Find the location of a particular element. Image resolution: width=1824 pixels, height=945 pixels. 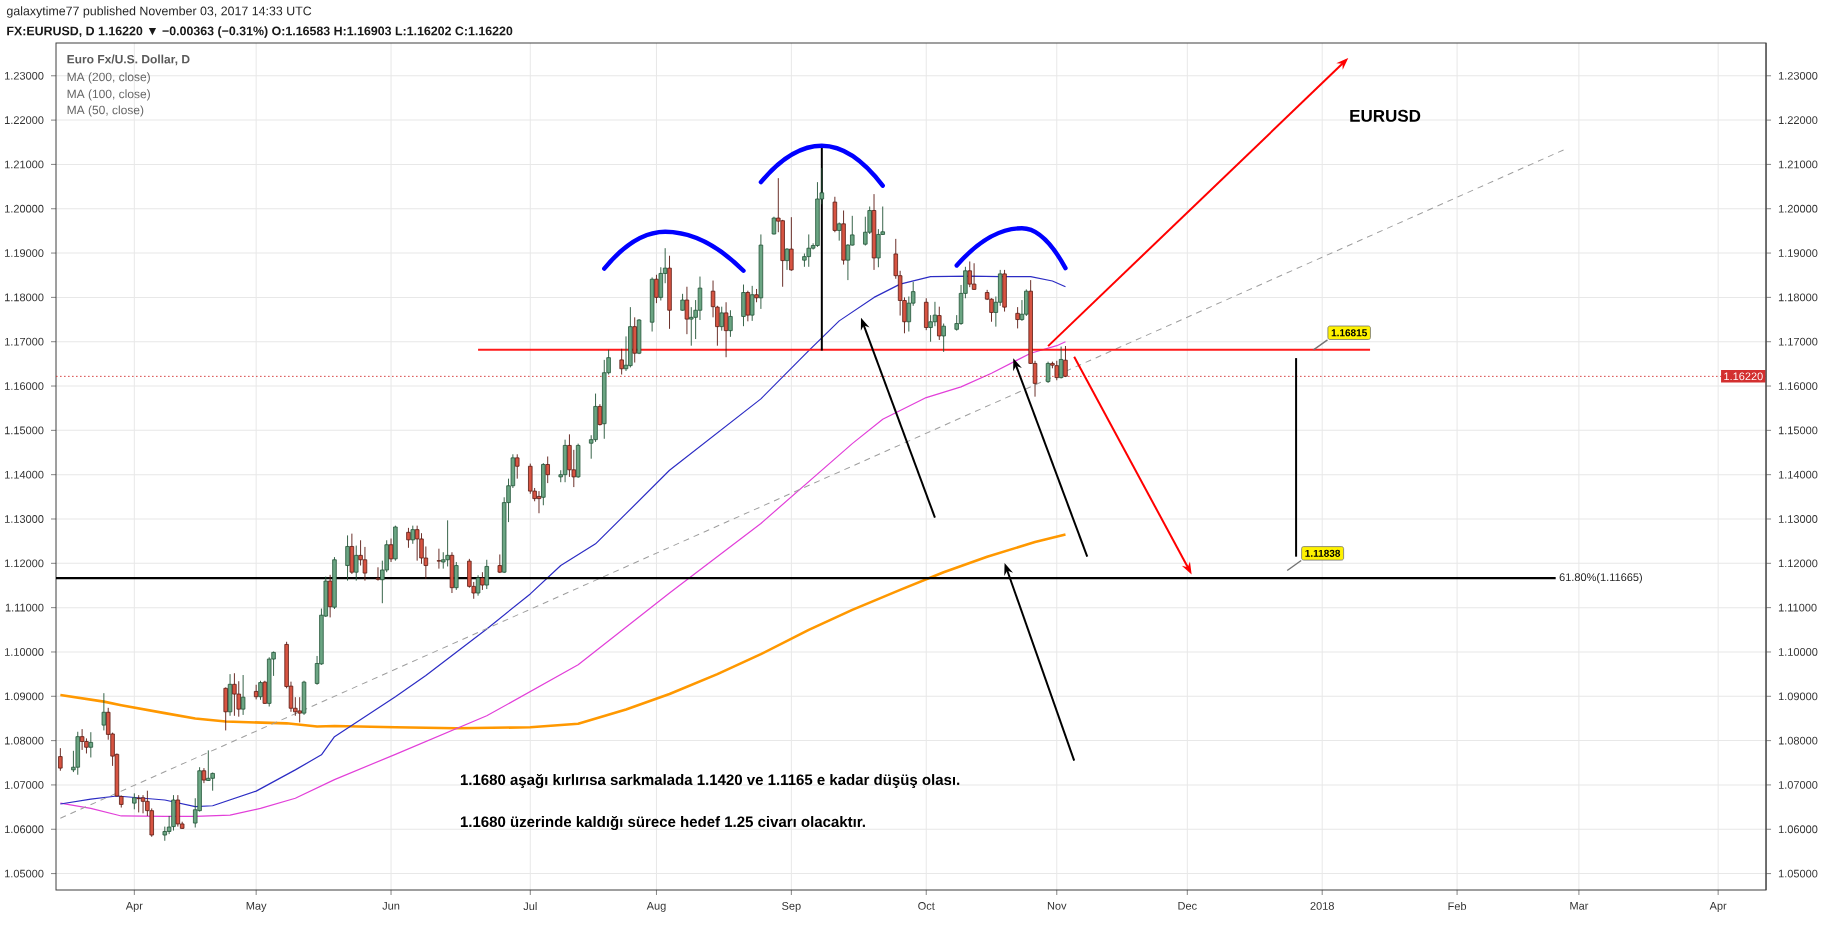

y-tick-label: 1.13000 is located at coordinates (24, 519).